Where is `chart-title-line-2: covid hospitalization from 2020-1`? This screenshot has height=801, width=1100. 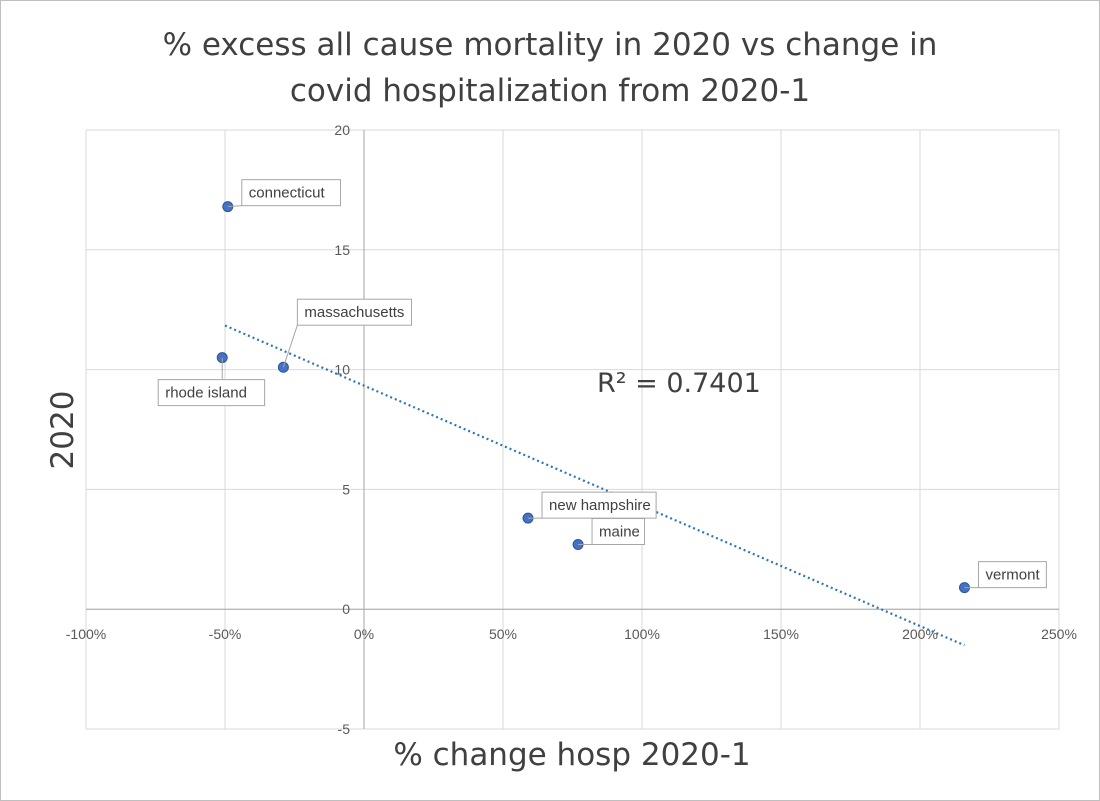 chart-title-line-2: covid hospitalization from 2020-1 is located at coordinates (550, 91).